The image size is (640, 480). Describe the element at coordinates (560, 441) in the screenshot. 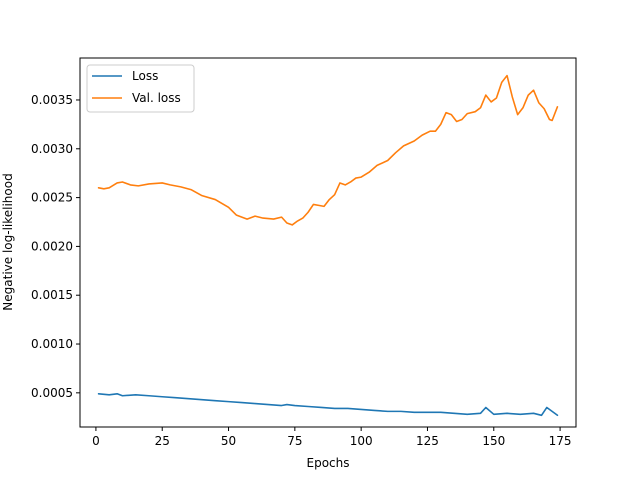

I see `x-tick-label: 175` at that location.